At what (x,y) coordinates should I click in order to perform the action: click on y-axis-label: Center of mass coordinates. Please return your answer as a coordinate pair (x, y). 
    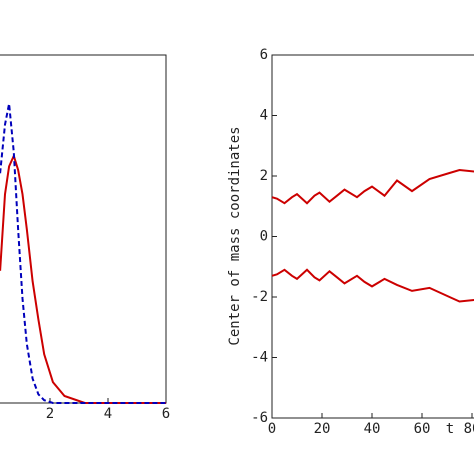
    Looking at the image, I should click on (235, 235).